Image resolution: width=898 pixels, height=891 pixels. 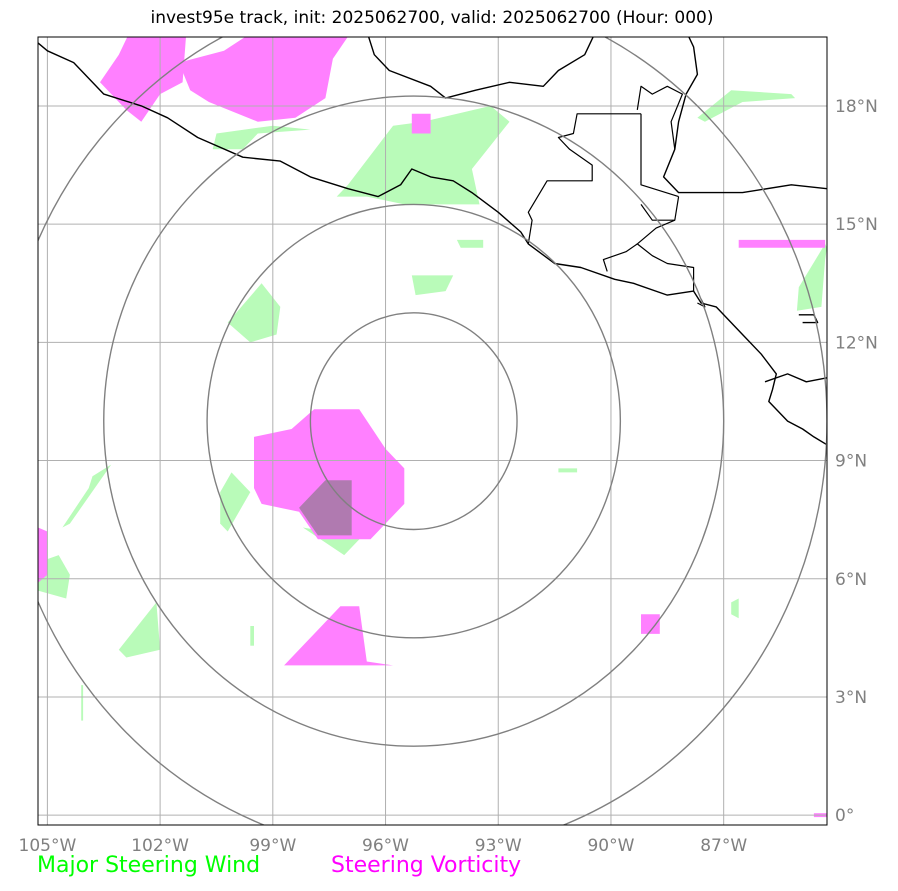 What do you see at coordinates (844, 816) in the screenshot?
I see `latitude-tick-label: 0°` at bounding box center [844, 816].